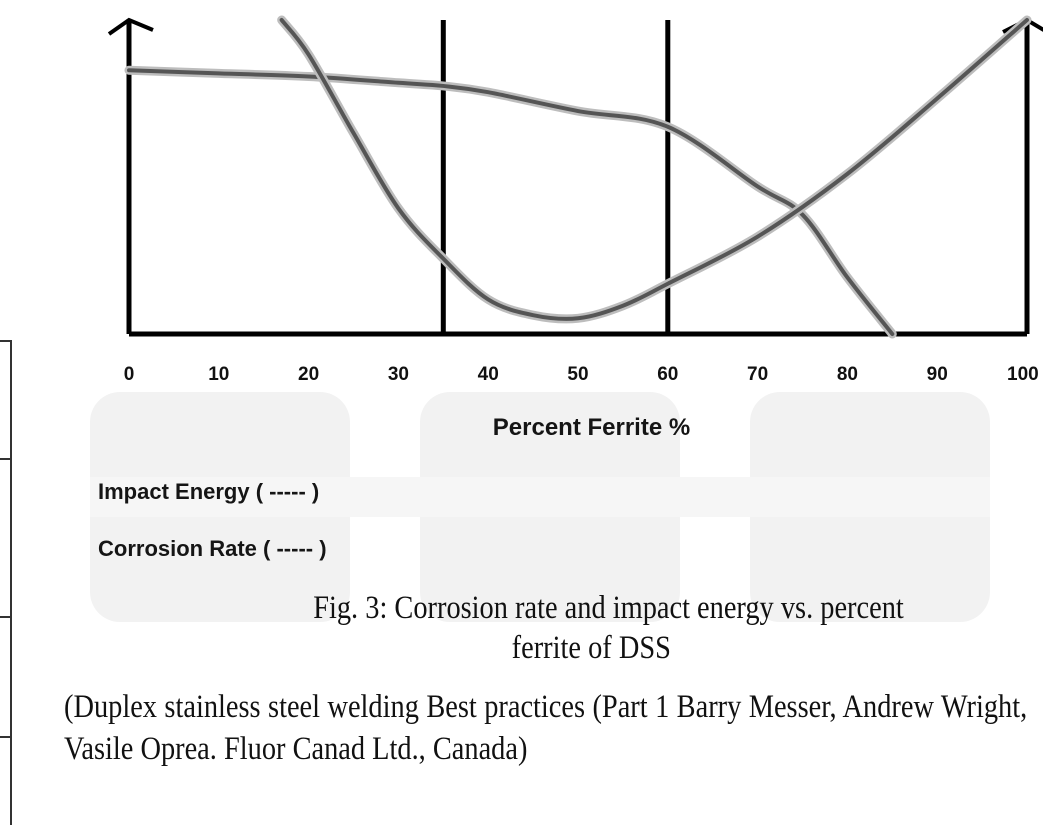  I want to click on table-border-fragment, so click(6, 582).